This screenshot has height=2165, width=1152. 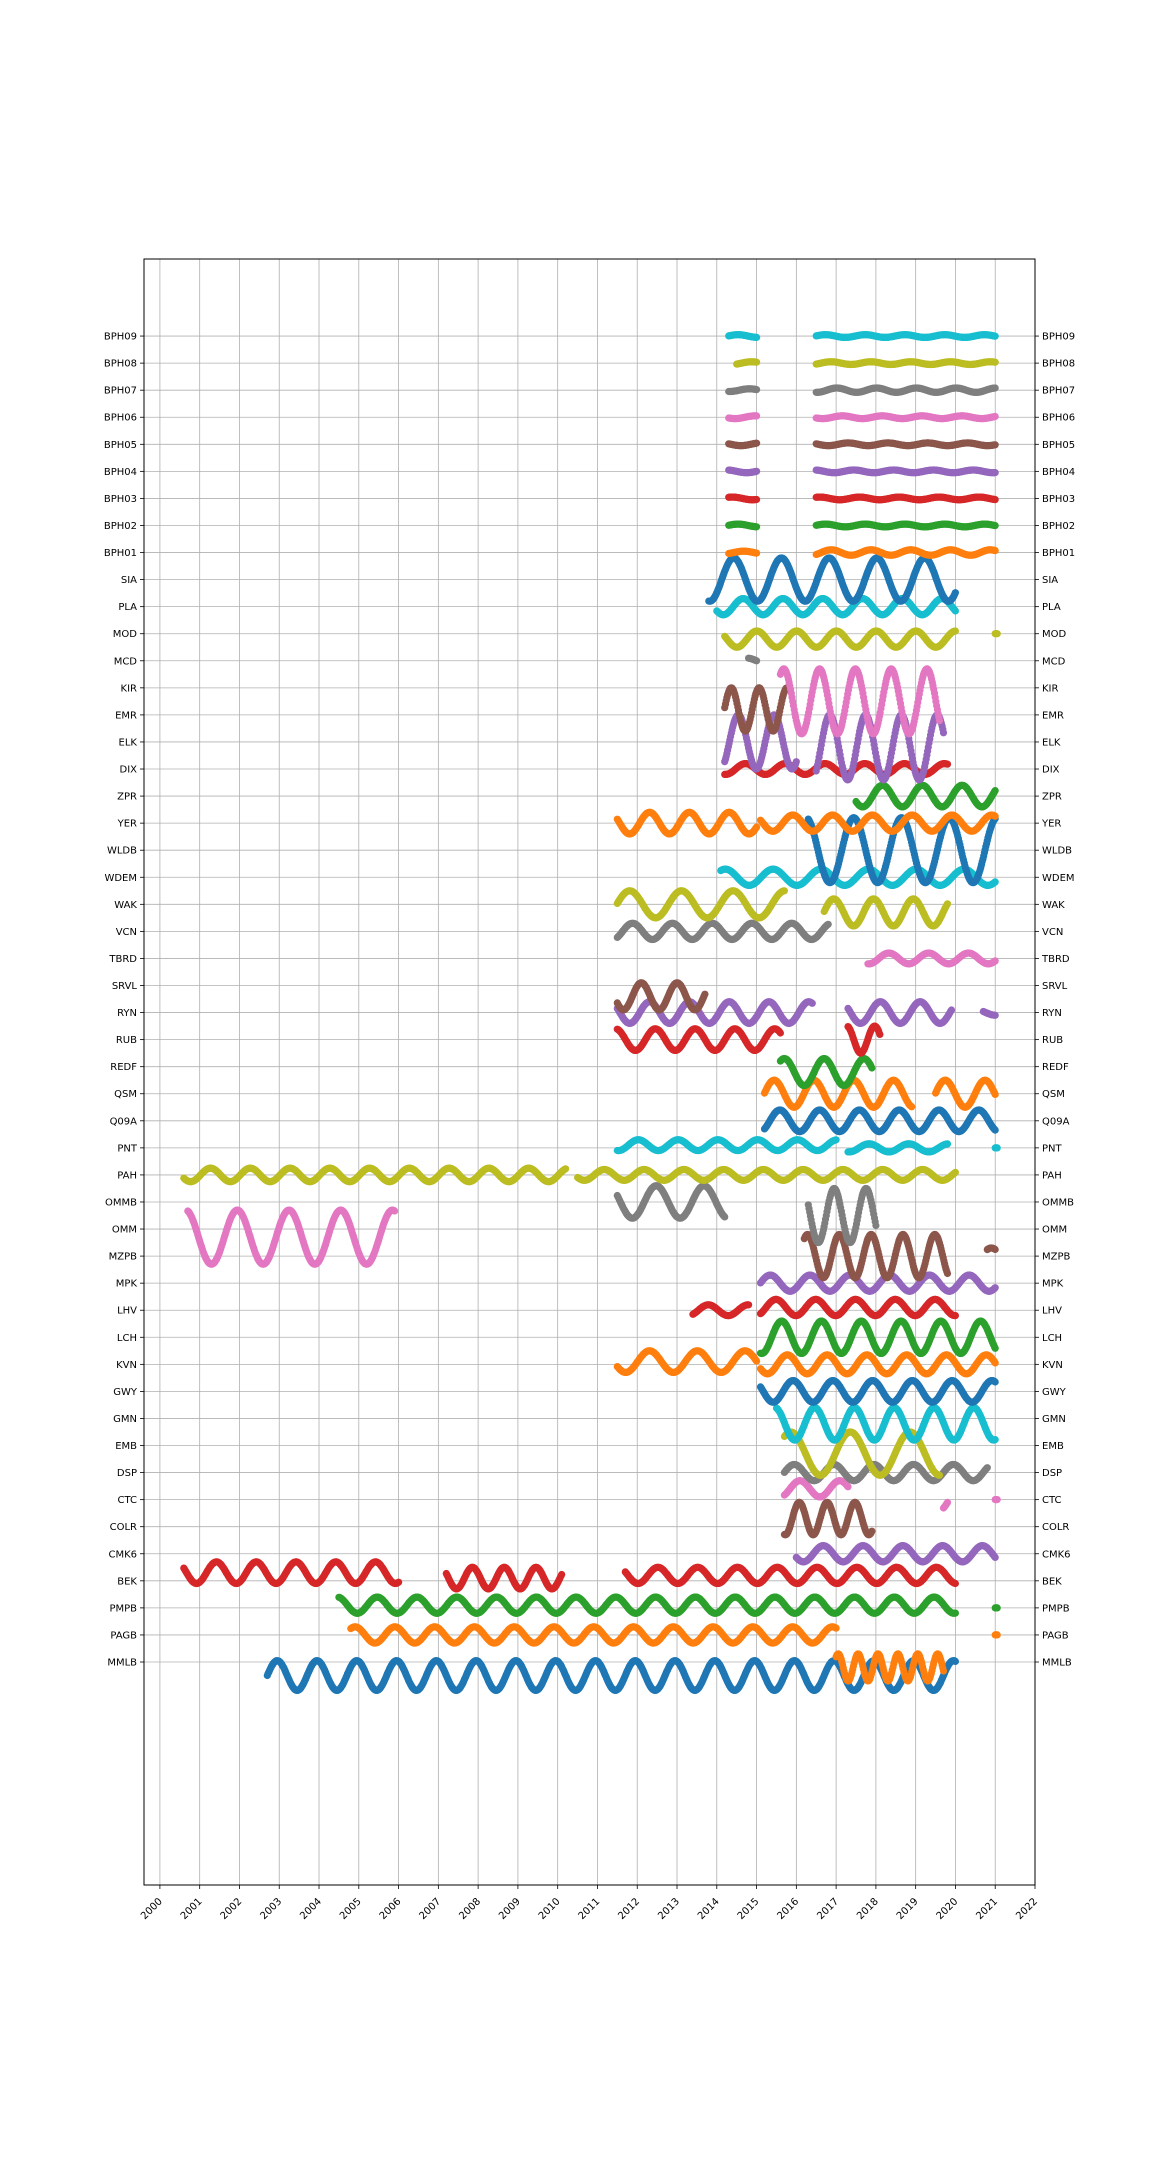 What do you see at coordinates (828, 1519) in the screenshot?
I see `series-colr` at bounding box center [828, 1519].